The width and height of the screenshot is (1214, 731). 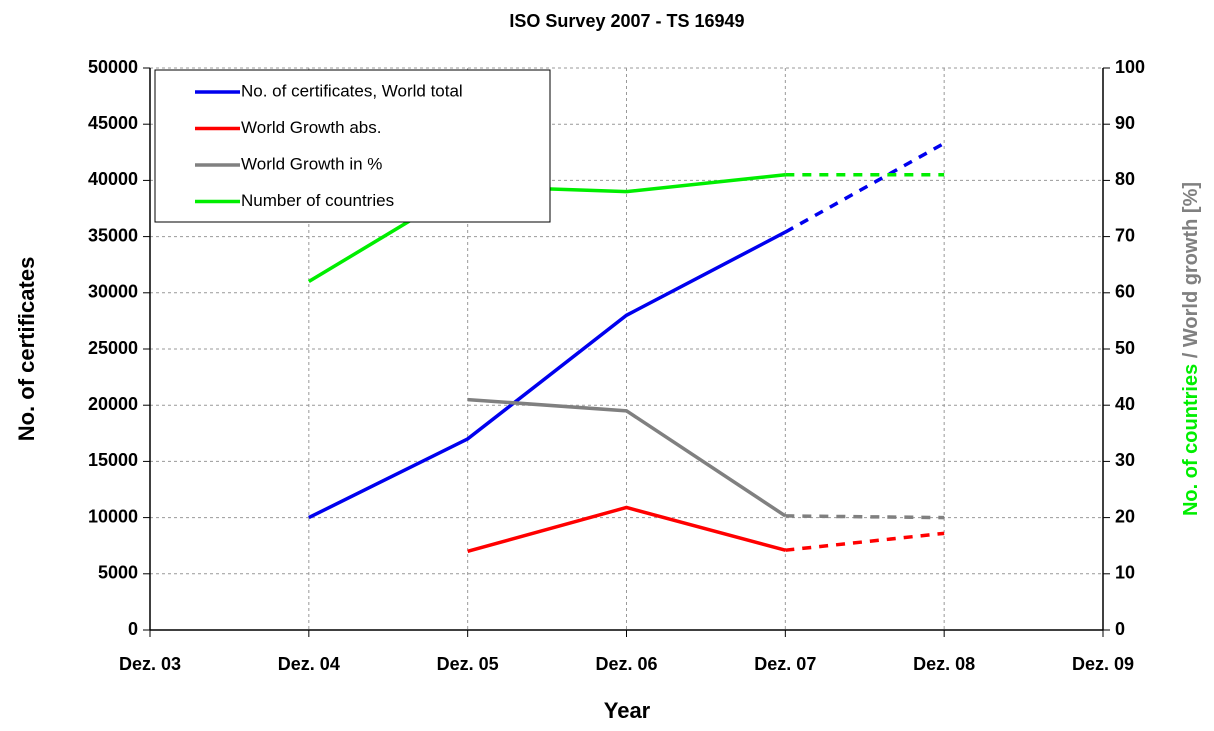 I want to click on x-tick-label: Dez. 06, so click(x=626, y=664).